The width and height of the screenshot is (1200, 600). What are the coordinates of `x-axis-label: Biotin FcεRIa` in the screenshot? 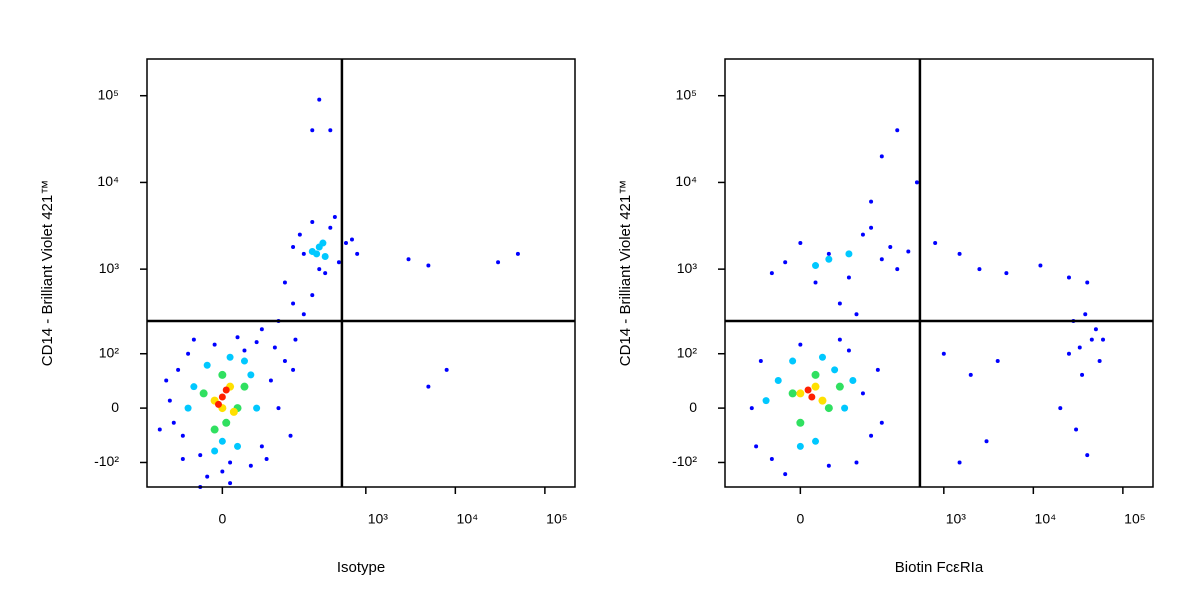 It's located at (939, 567).